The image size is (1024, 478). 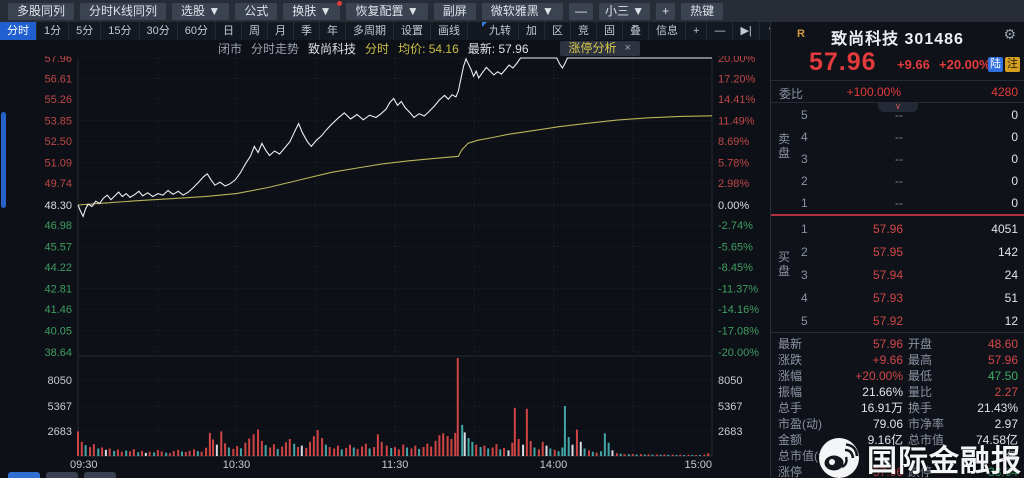 What do you see at coordinates (897, 392) in the screenshot?
I see `detail-row: 振幅 21.66% 量比 2.27` at bounding box center [897, 392].